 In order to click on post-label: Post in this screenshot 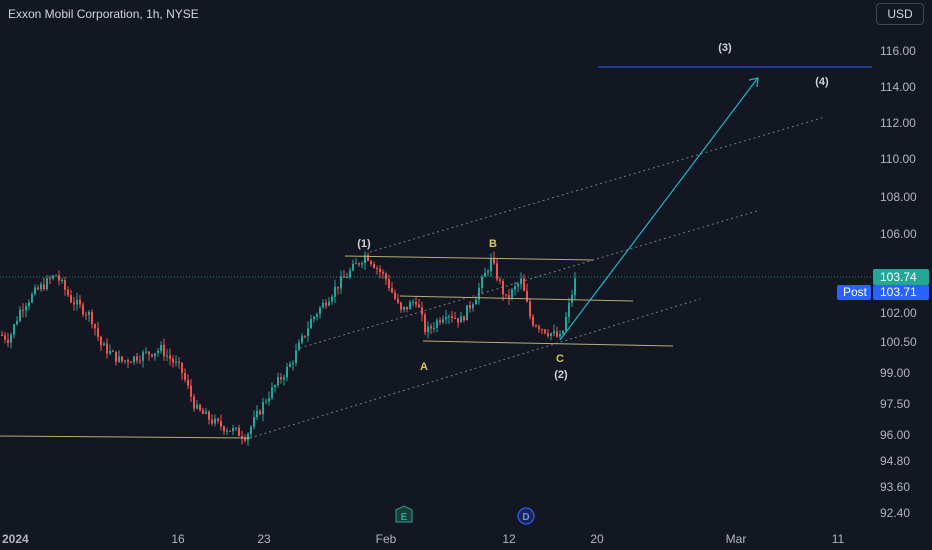, I will do `click(855, 292)`.